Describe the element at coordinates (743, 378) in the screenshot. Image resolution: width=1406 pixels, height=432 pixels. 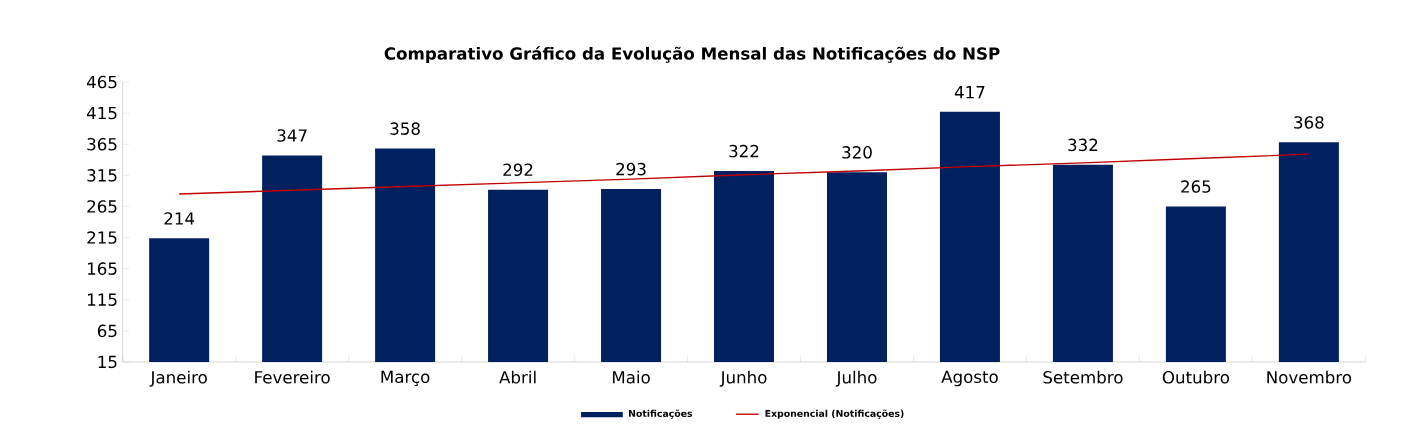
I see `x-tick-label: Junho` at that location.